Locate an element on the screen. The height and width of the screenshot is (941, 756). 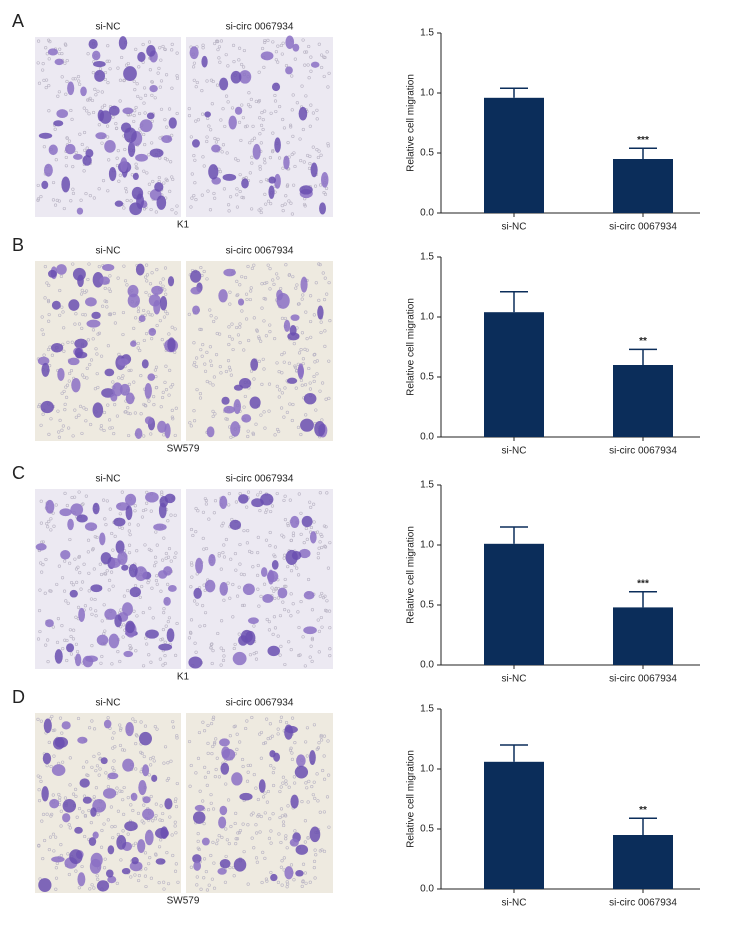
y-tick-label: 0.0 is located at coordinates (427, 665).